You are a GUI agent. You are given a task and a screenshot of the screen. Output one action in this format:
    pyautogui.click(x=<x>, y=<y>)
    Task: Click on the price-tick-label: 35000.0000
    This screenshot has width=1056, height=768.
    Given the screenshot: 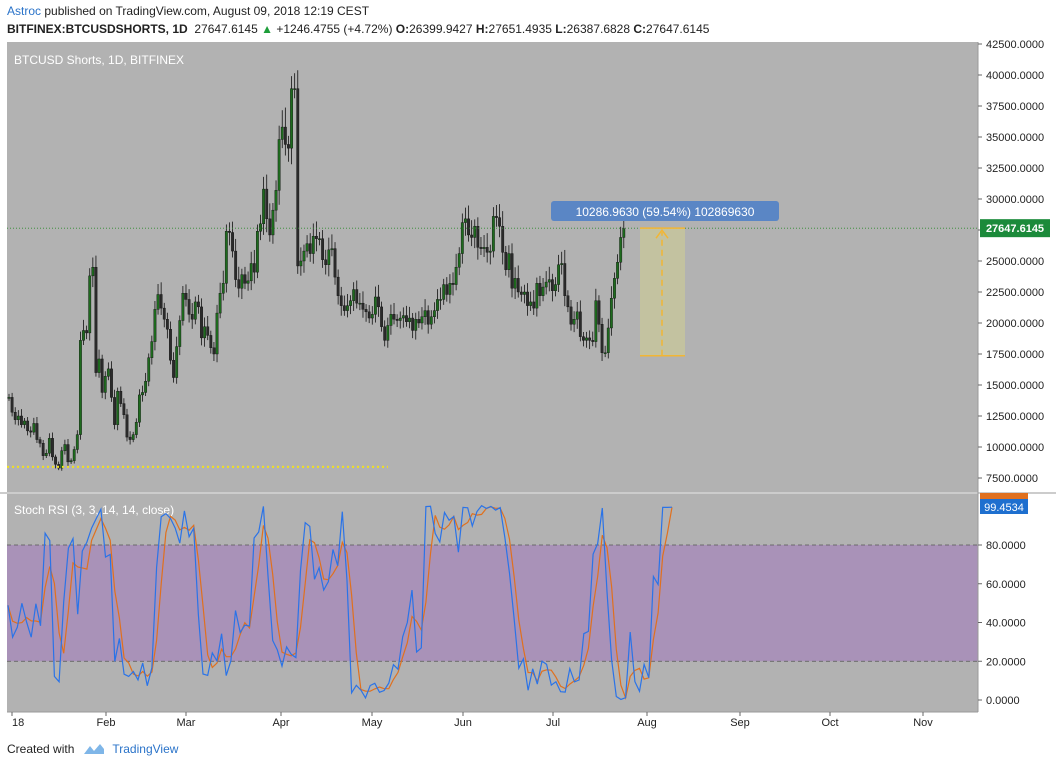 What is the action you would take?
    pyautogui.click(x=1015, y=138)
    